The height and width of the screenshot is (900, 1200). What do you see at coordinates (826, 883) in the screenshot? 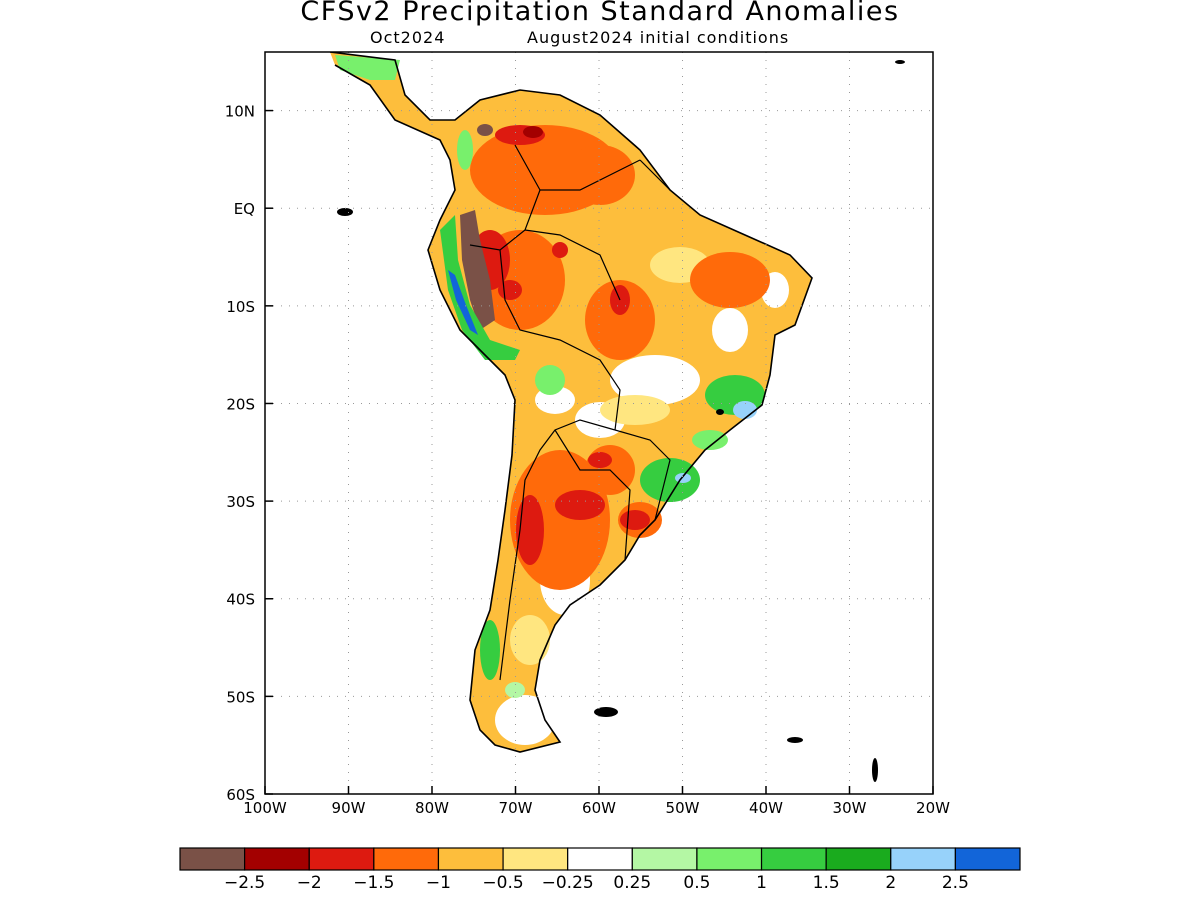
I see `colorbar-label: 1.5` at bounding box center [826, 883].